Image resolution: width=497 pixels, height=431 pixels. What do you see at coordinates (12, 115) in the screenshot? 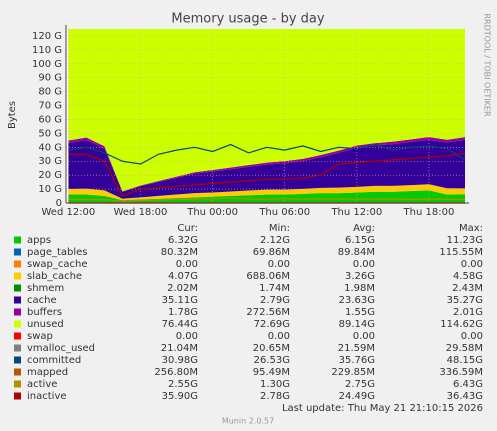
I see `y-axis-label: Bytes` at bounding box center [12, 115].